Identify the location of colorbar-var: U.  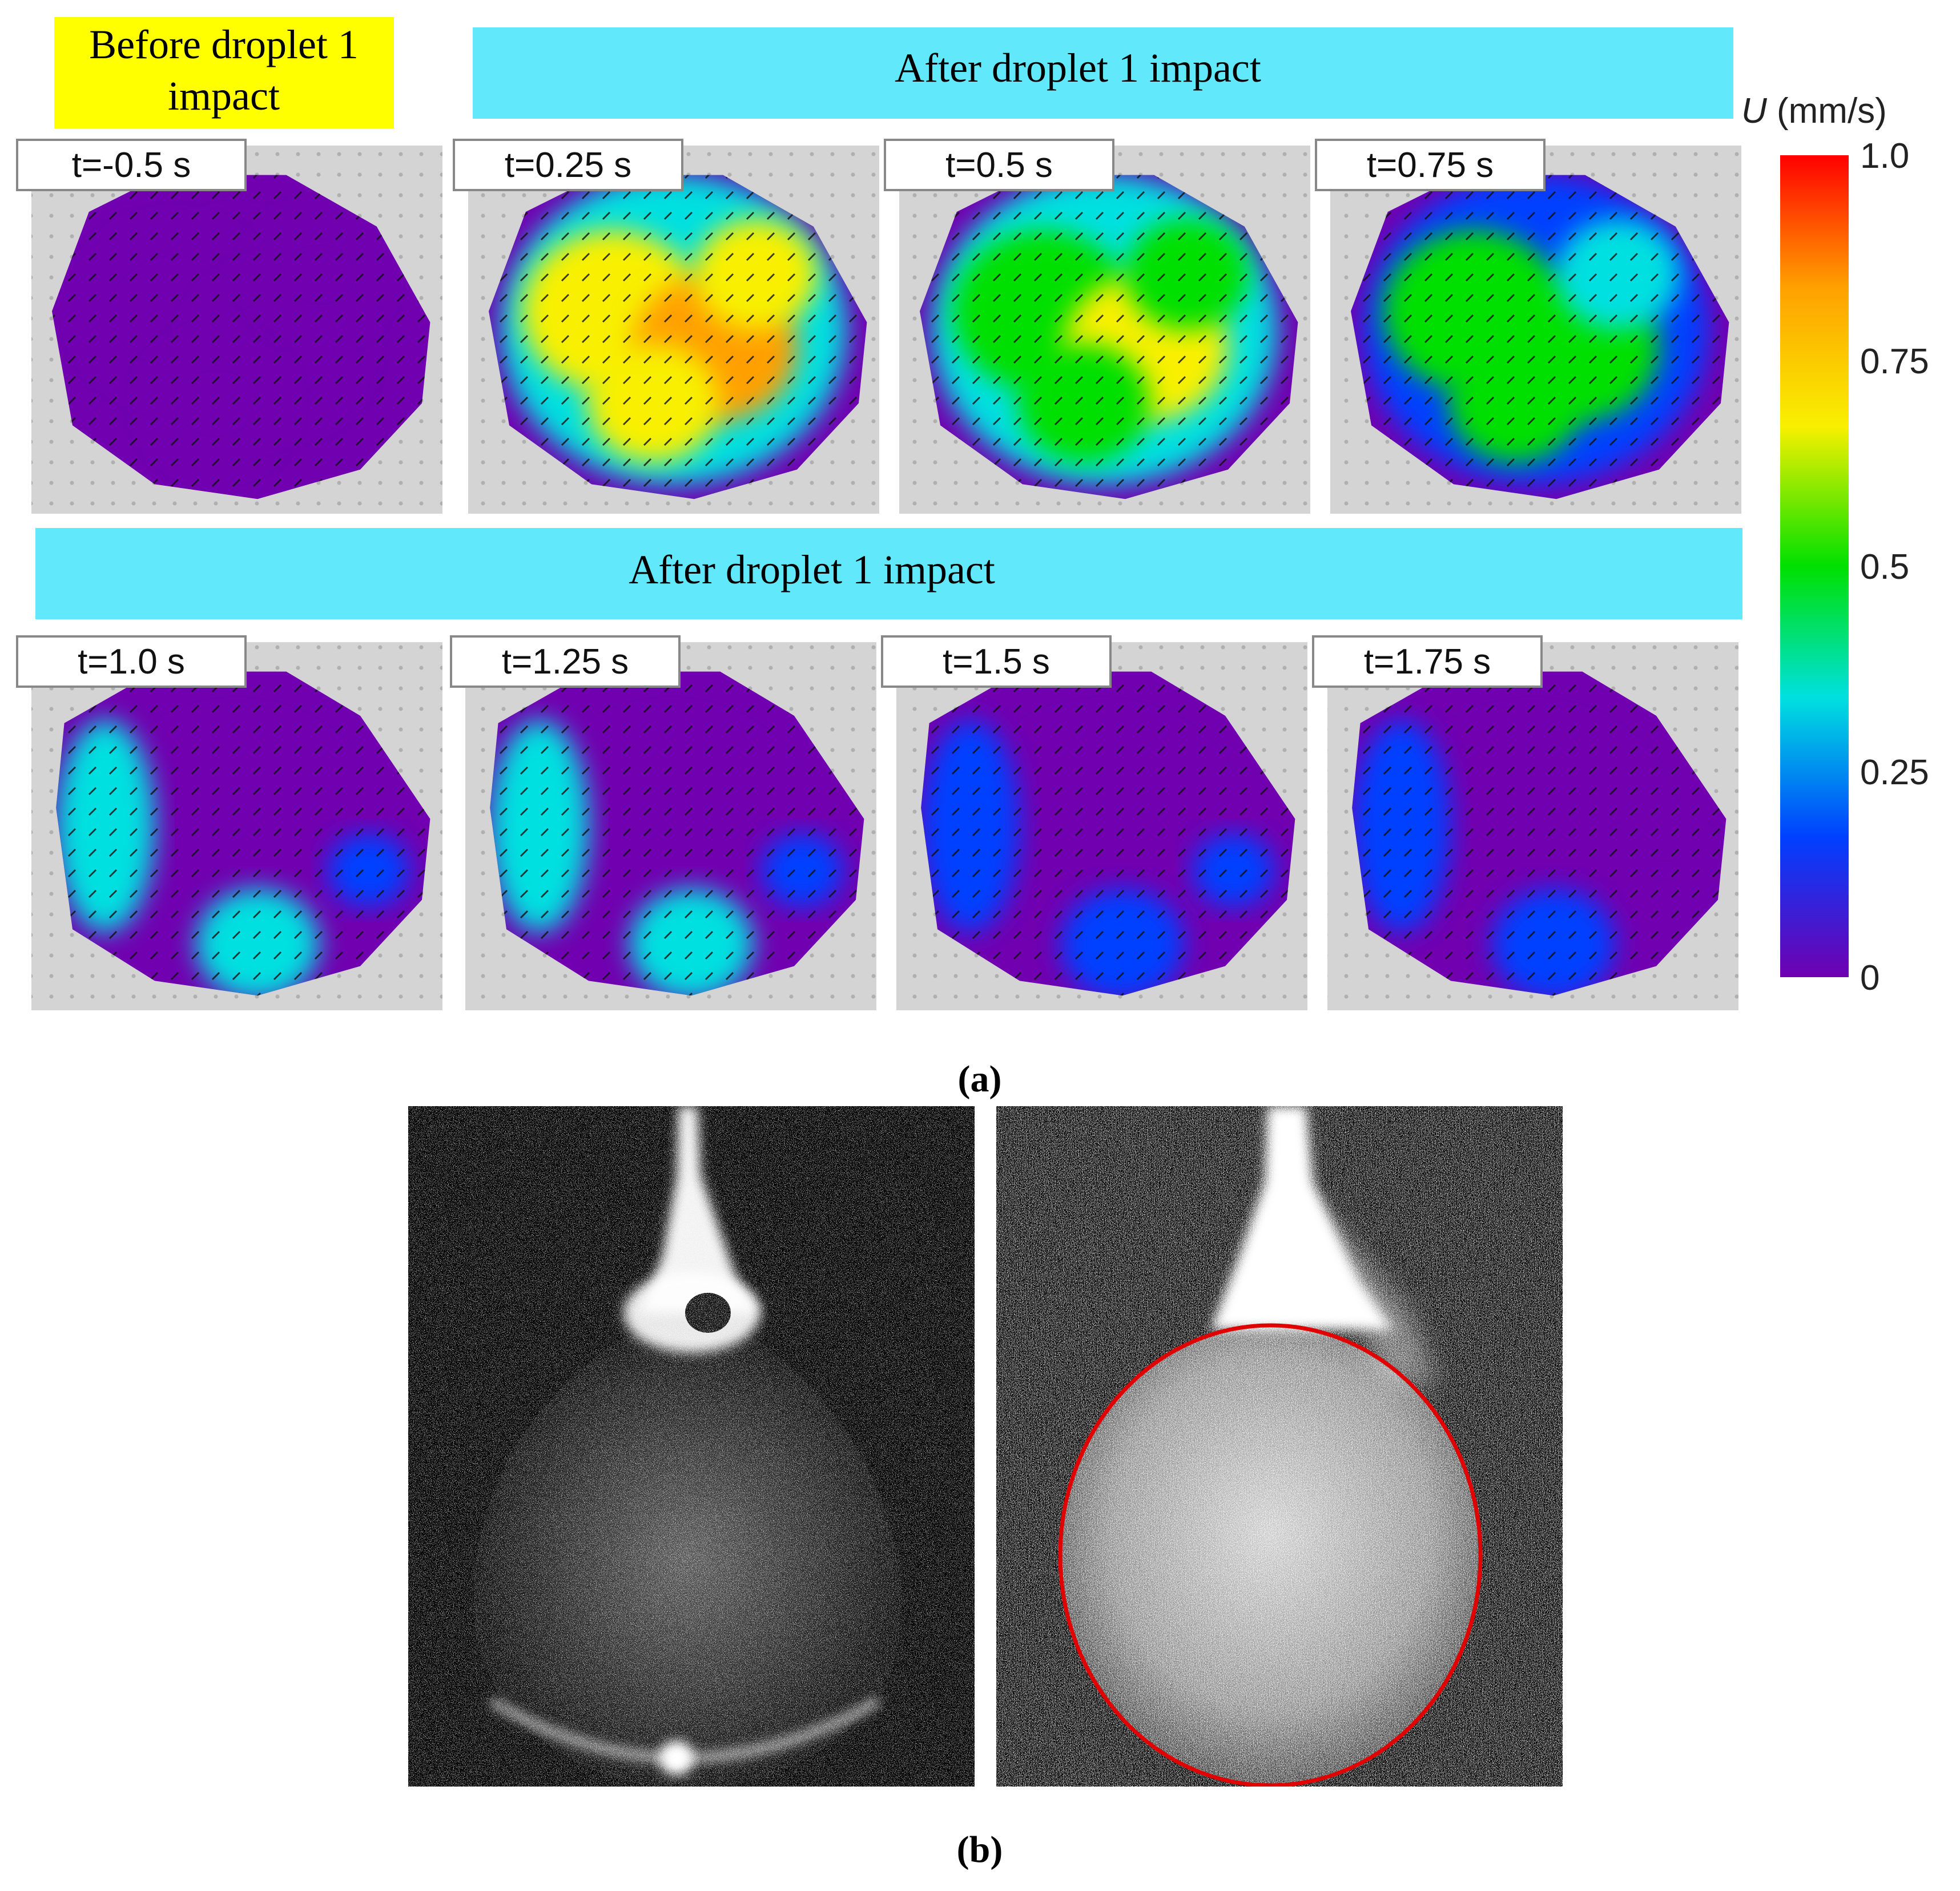
(1754, 111).